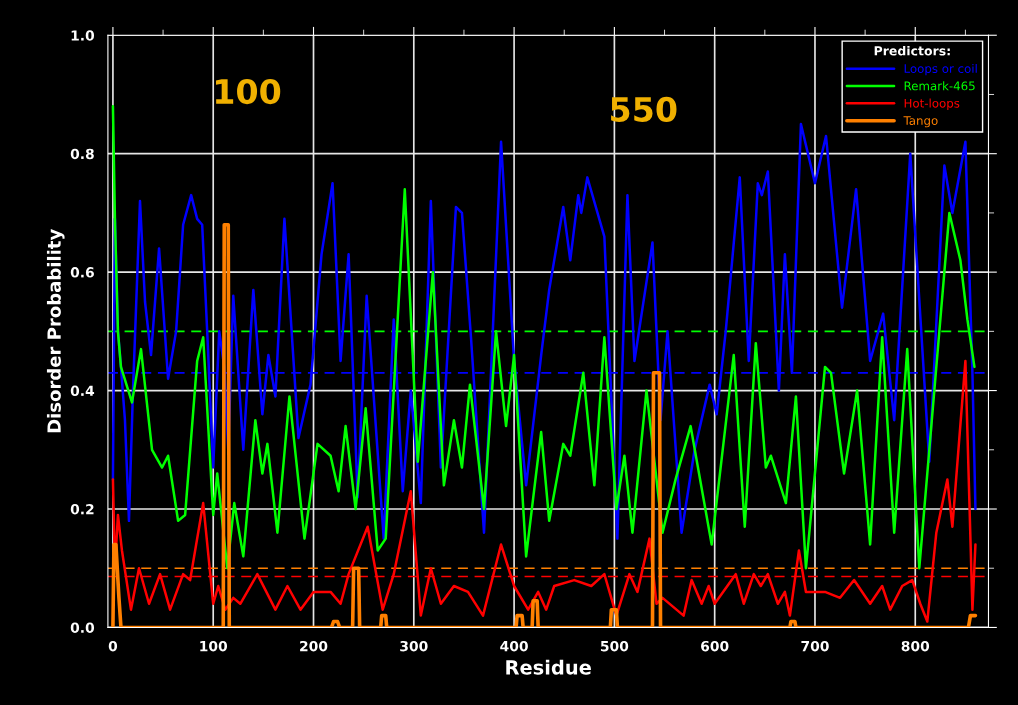 The height and width of the screenshot is (705, 1018). What do you see at coordinates (940, 69) in the screenshot?
I see `legend-label: Loops or coil` at bounding box center [940, 69].